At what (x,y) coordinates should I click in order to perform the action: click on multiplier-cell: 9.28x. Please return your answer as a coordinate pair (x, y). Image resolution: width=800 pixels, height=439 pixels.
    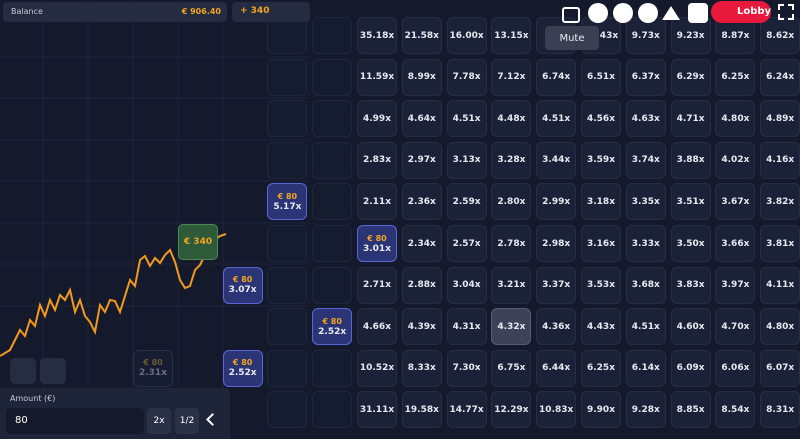
    Looking at the image, I should click on (645, 410).